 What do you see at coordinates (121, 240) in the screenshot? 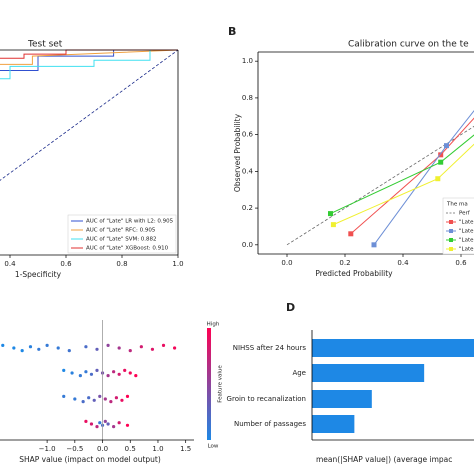
I see `legend-label: AUC of "Late" SVM: 0.882` at bounding box center [121, 240].